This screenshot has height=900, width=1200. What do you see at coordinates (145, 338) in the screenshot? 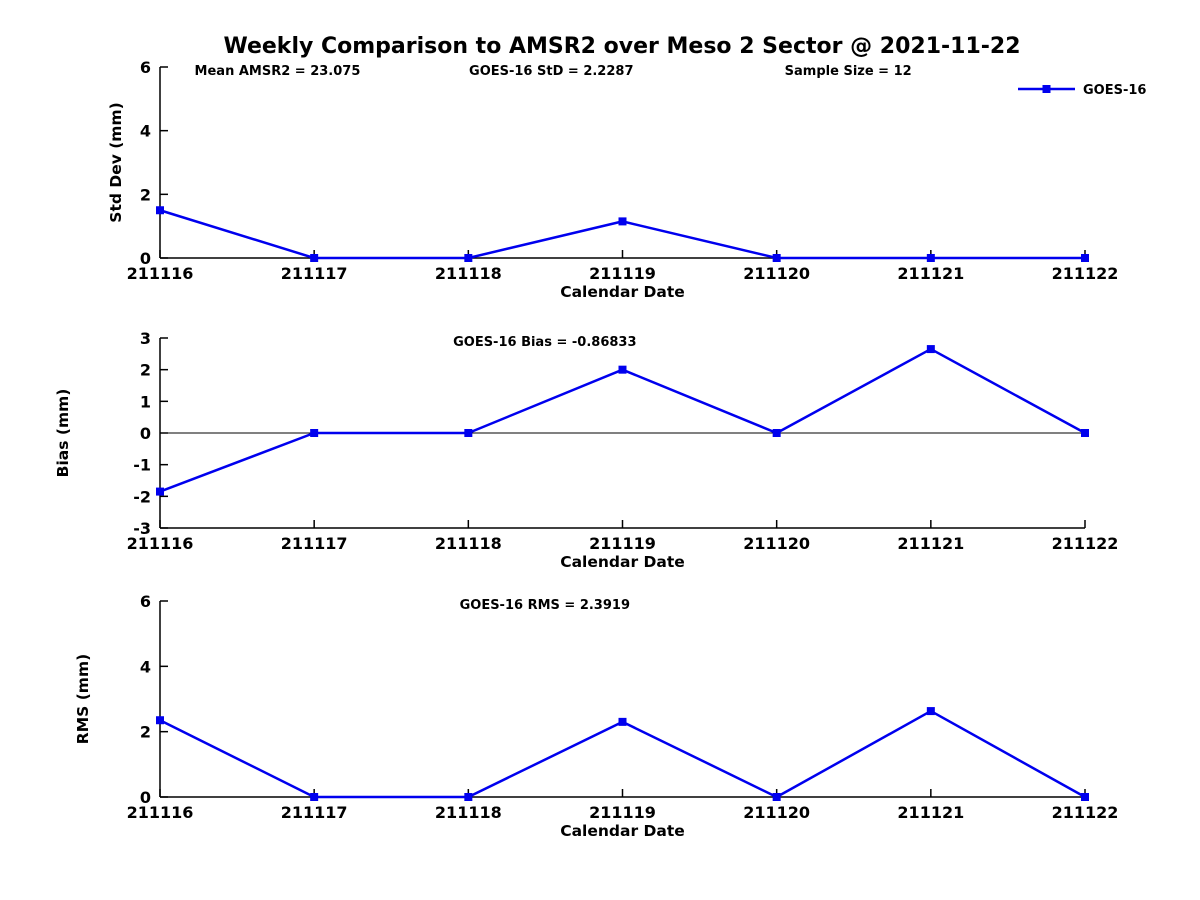
I see `y-tick-label: 3` at bounding box center [145, 338].